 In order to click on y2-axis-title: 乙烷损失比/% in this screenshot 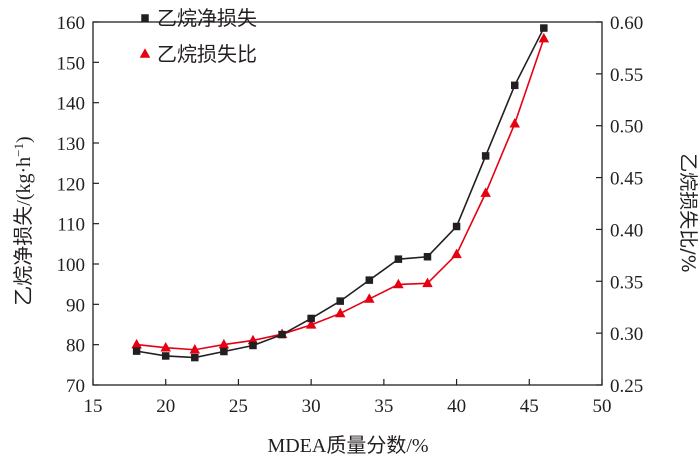, I will do `click(688, 212)`.